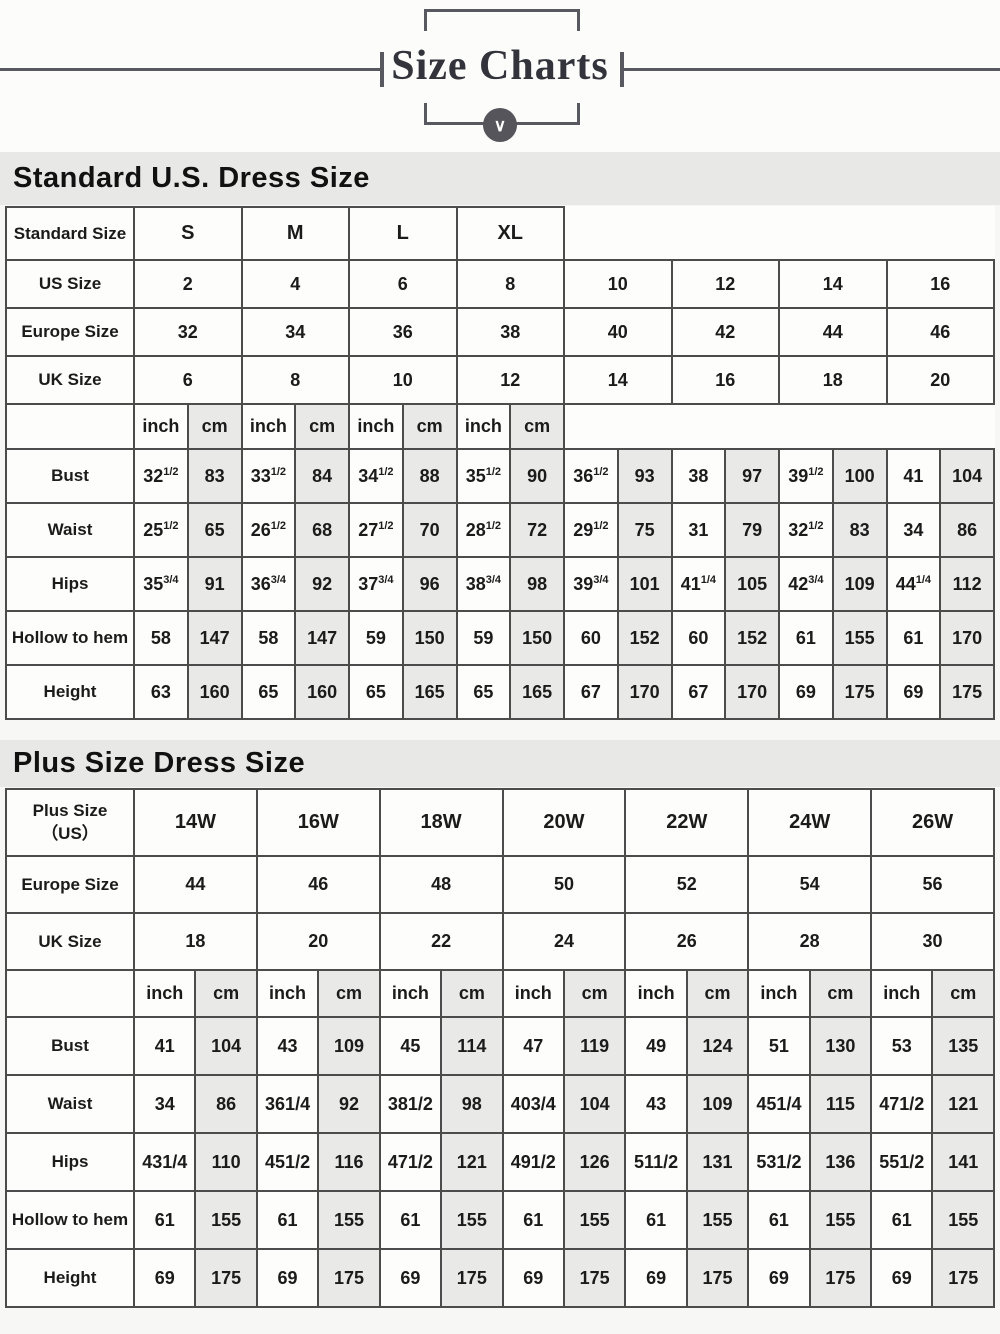  Describe the element at coordinates (779, 1046) in the screenshot. I see `measure-value: 51` at that location.